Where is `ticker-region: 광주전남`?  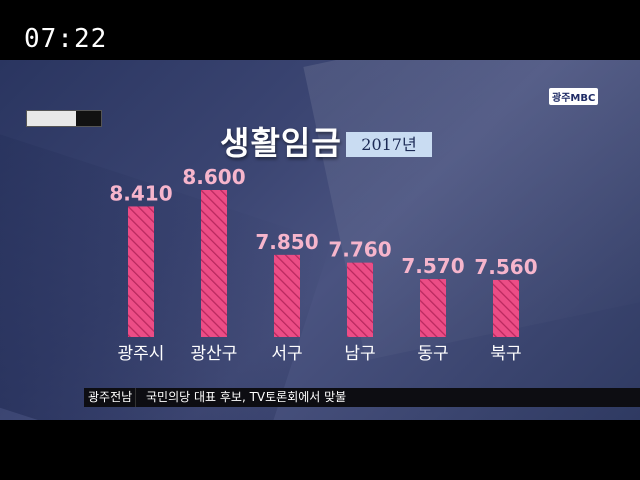 ticker-region: 광주전남 is located at coordinates (110, 397).